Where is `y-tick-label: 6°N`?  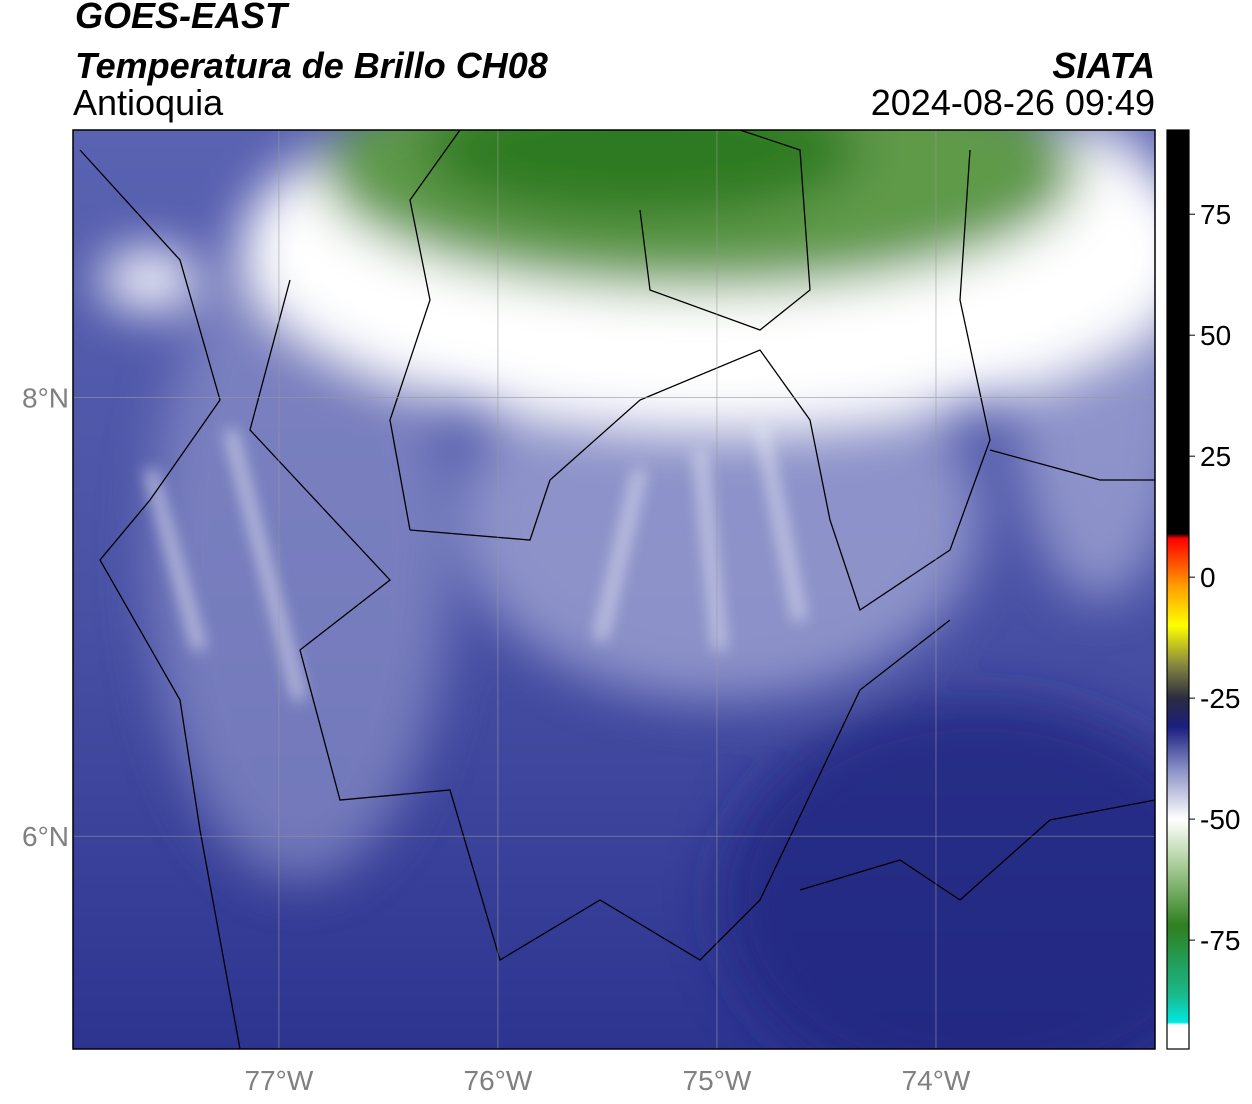 y-tick-label: 6°N is located at coordinates (45, 836).